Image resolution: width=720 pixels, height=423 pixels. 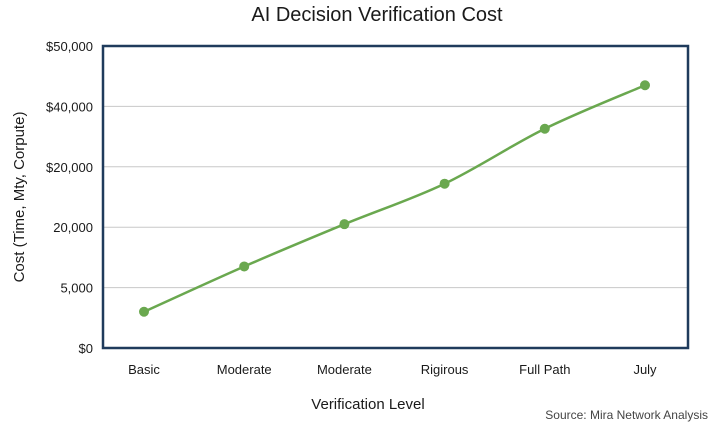 What do you see at coordinates (19, 197) in the screenshot?
I see `y-axis-label: Cost (Time, Mty, Corpute)` at bounding box center [19, 197].